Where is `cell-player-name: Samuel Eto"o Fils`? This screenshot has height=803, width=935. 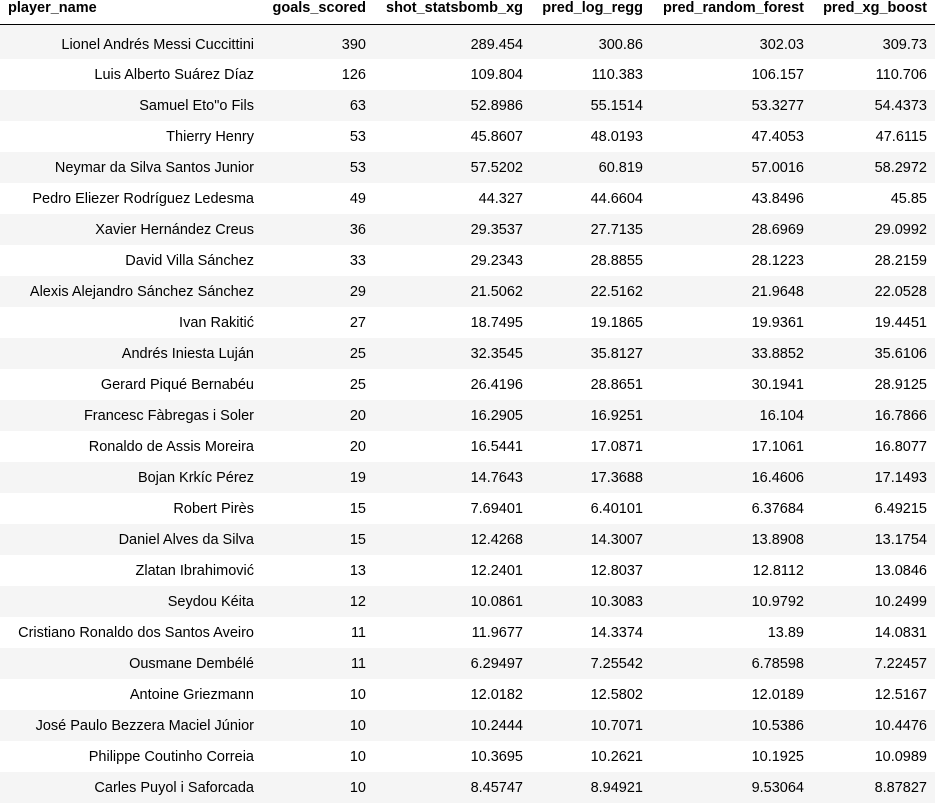
cell-player-name: Samuel Eto"o Fils is located at coordinates (196, 105).